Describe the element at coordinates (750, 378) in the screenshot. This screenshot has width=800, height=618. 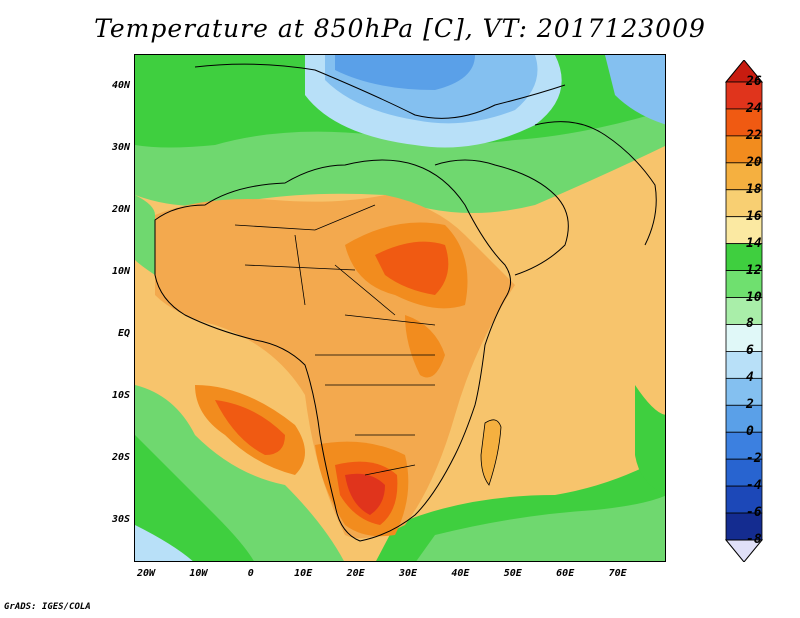
I see `colorbar-tick-label: 4` at that location.